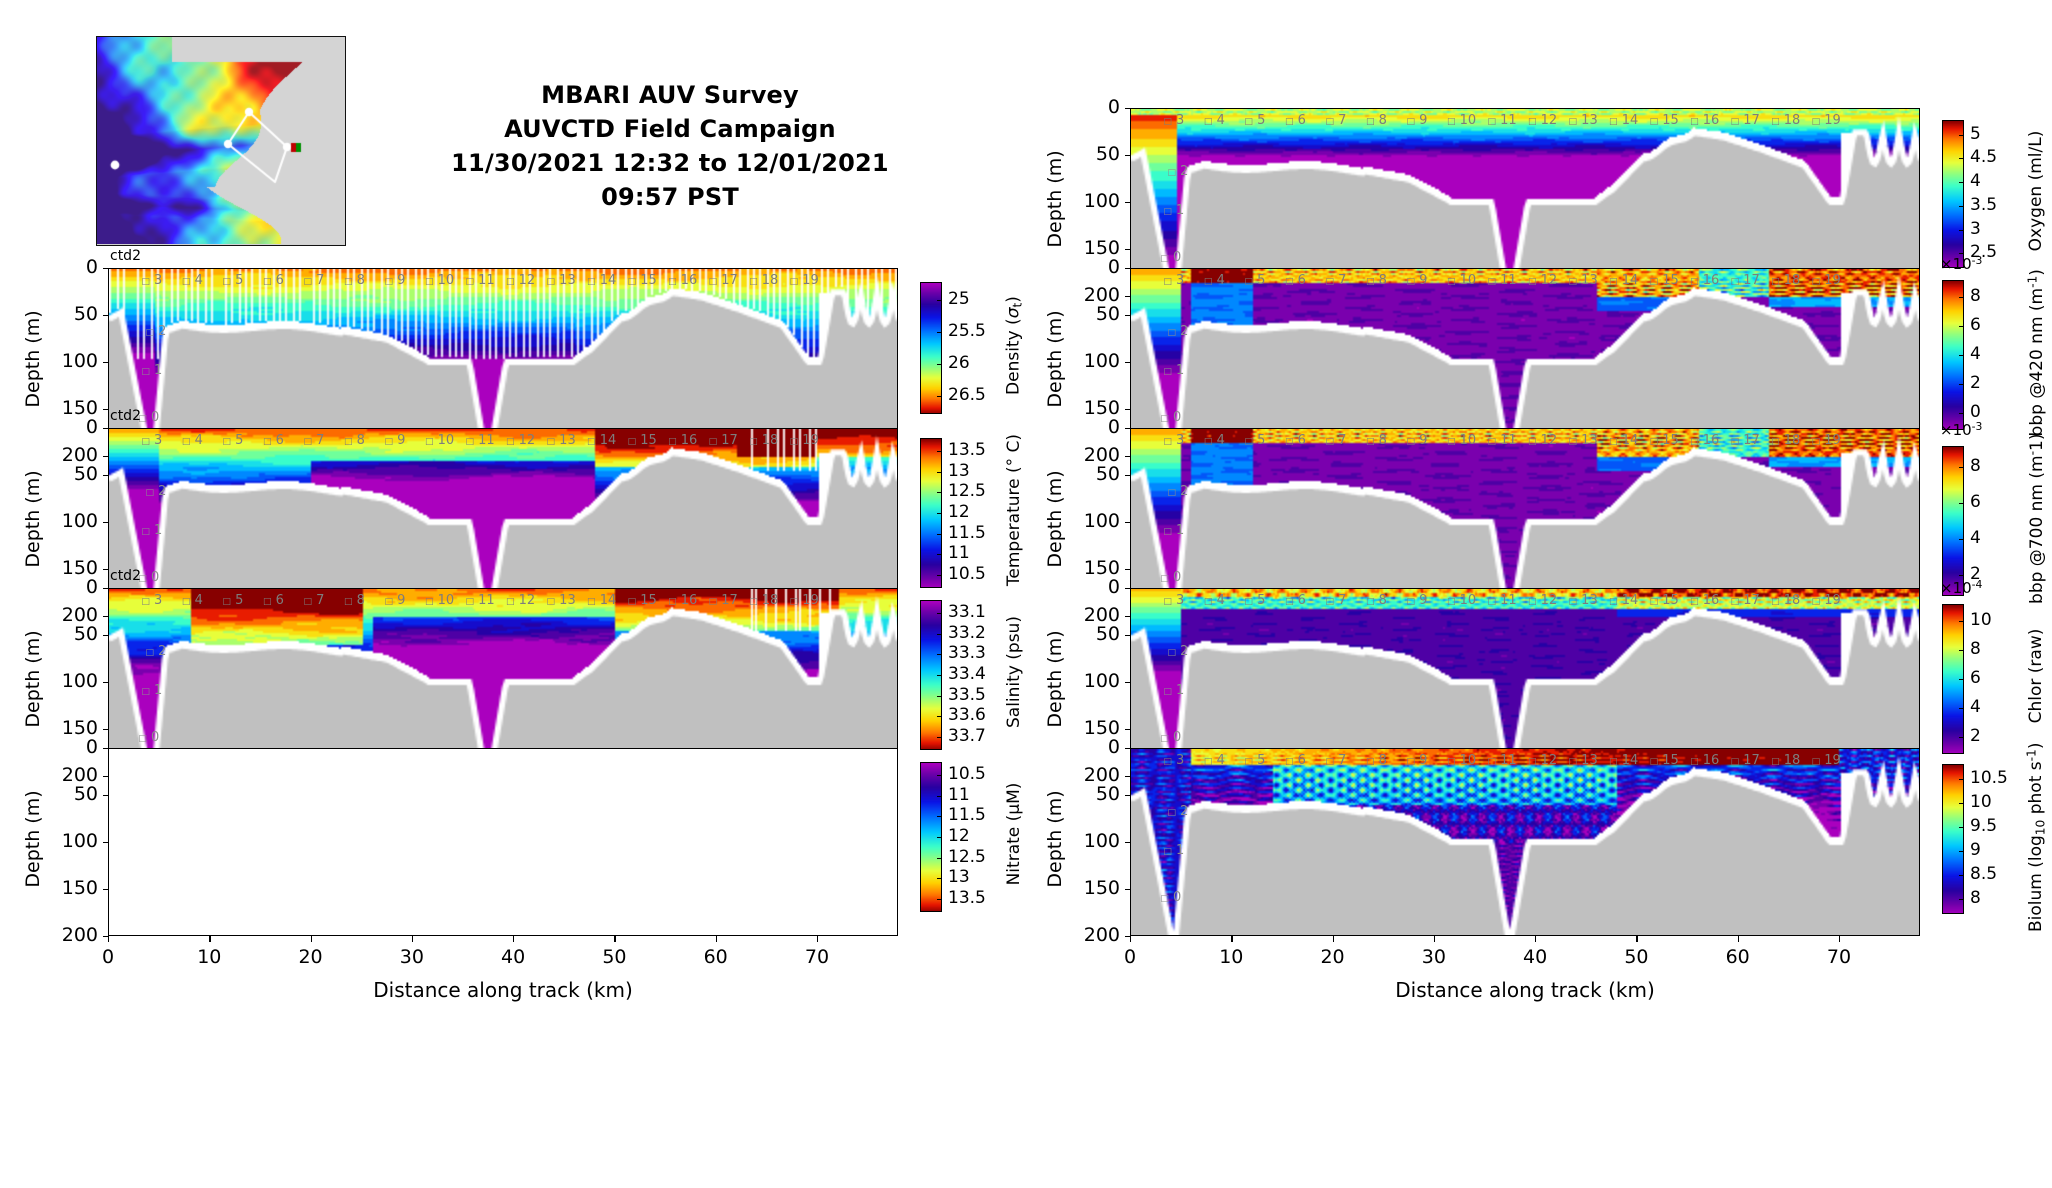 This screenshot has width=2052, height=1188. Describe the element at coordinates (1975, 296) in the screenshot. I see `colorbar-tick-bbp420-0: 8` at that location.